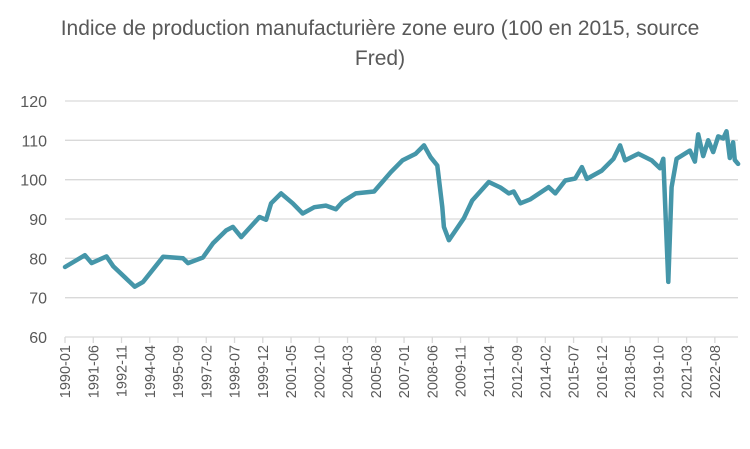  What do you see at coordinates (546, 371) in the screenshot?
I see `x-tick-label: 2014-02` at bounding box center [546, 371].